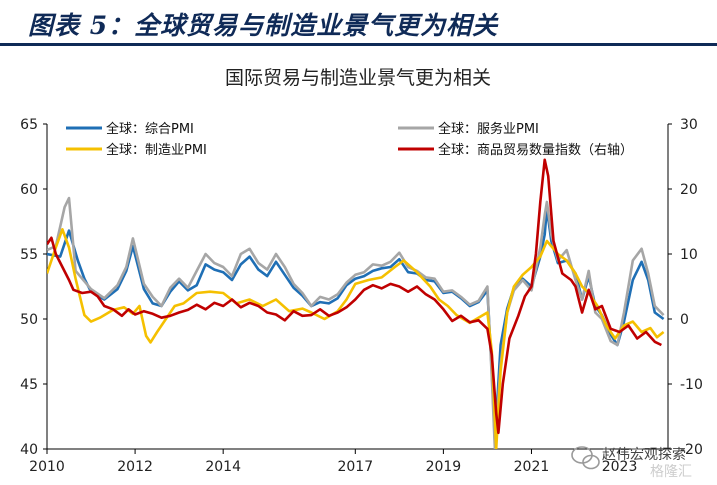 The width and height of the screenshot is (717, 485). Describe the element at coordinates (263, 25) in the screenshot. I see `figure-caption: 图表 5：全球贸易与制造业景气更为相关` at that location.